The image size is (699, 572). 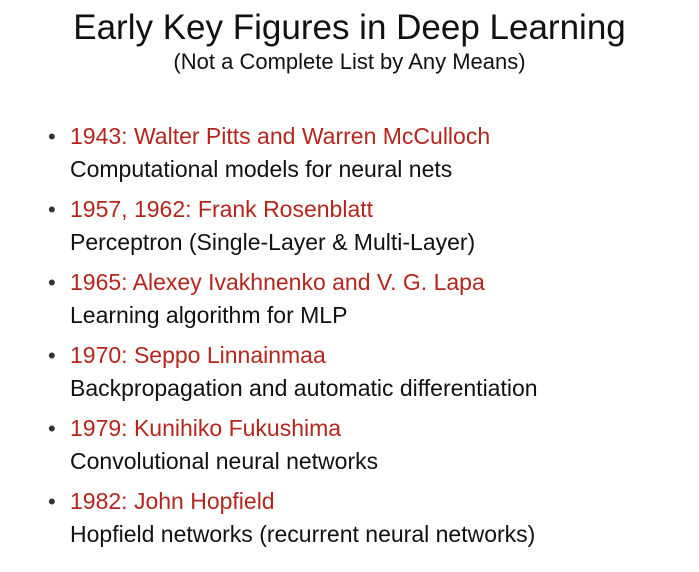 What do you see at coordinates (280, 136) in the screenshot?
I see `item-title: 1943: Walter Pitts and Warren McCulloch` at bounding box center [280, 136].